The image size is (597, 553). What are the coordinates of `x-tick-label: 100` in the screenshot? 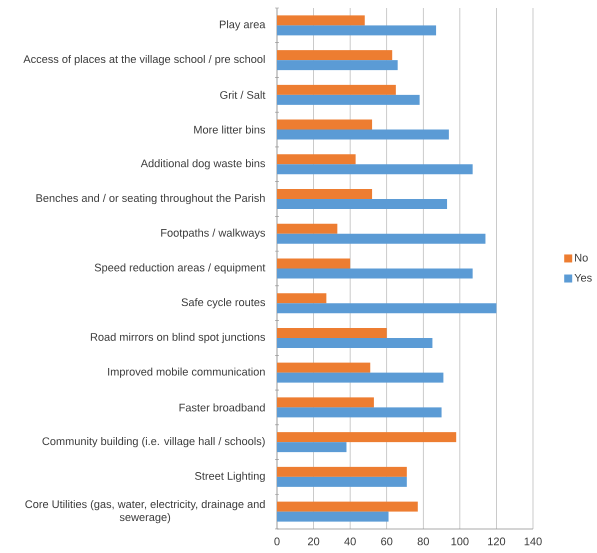 It's located at (460, 542).